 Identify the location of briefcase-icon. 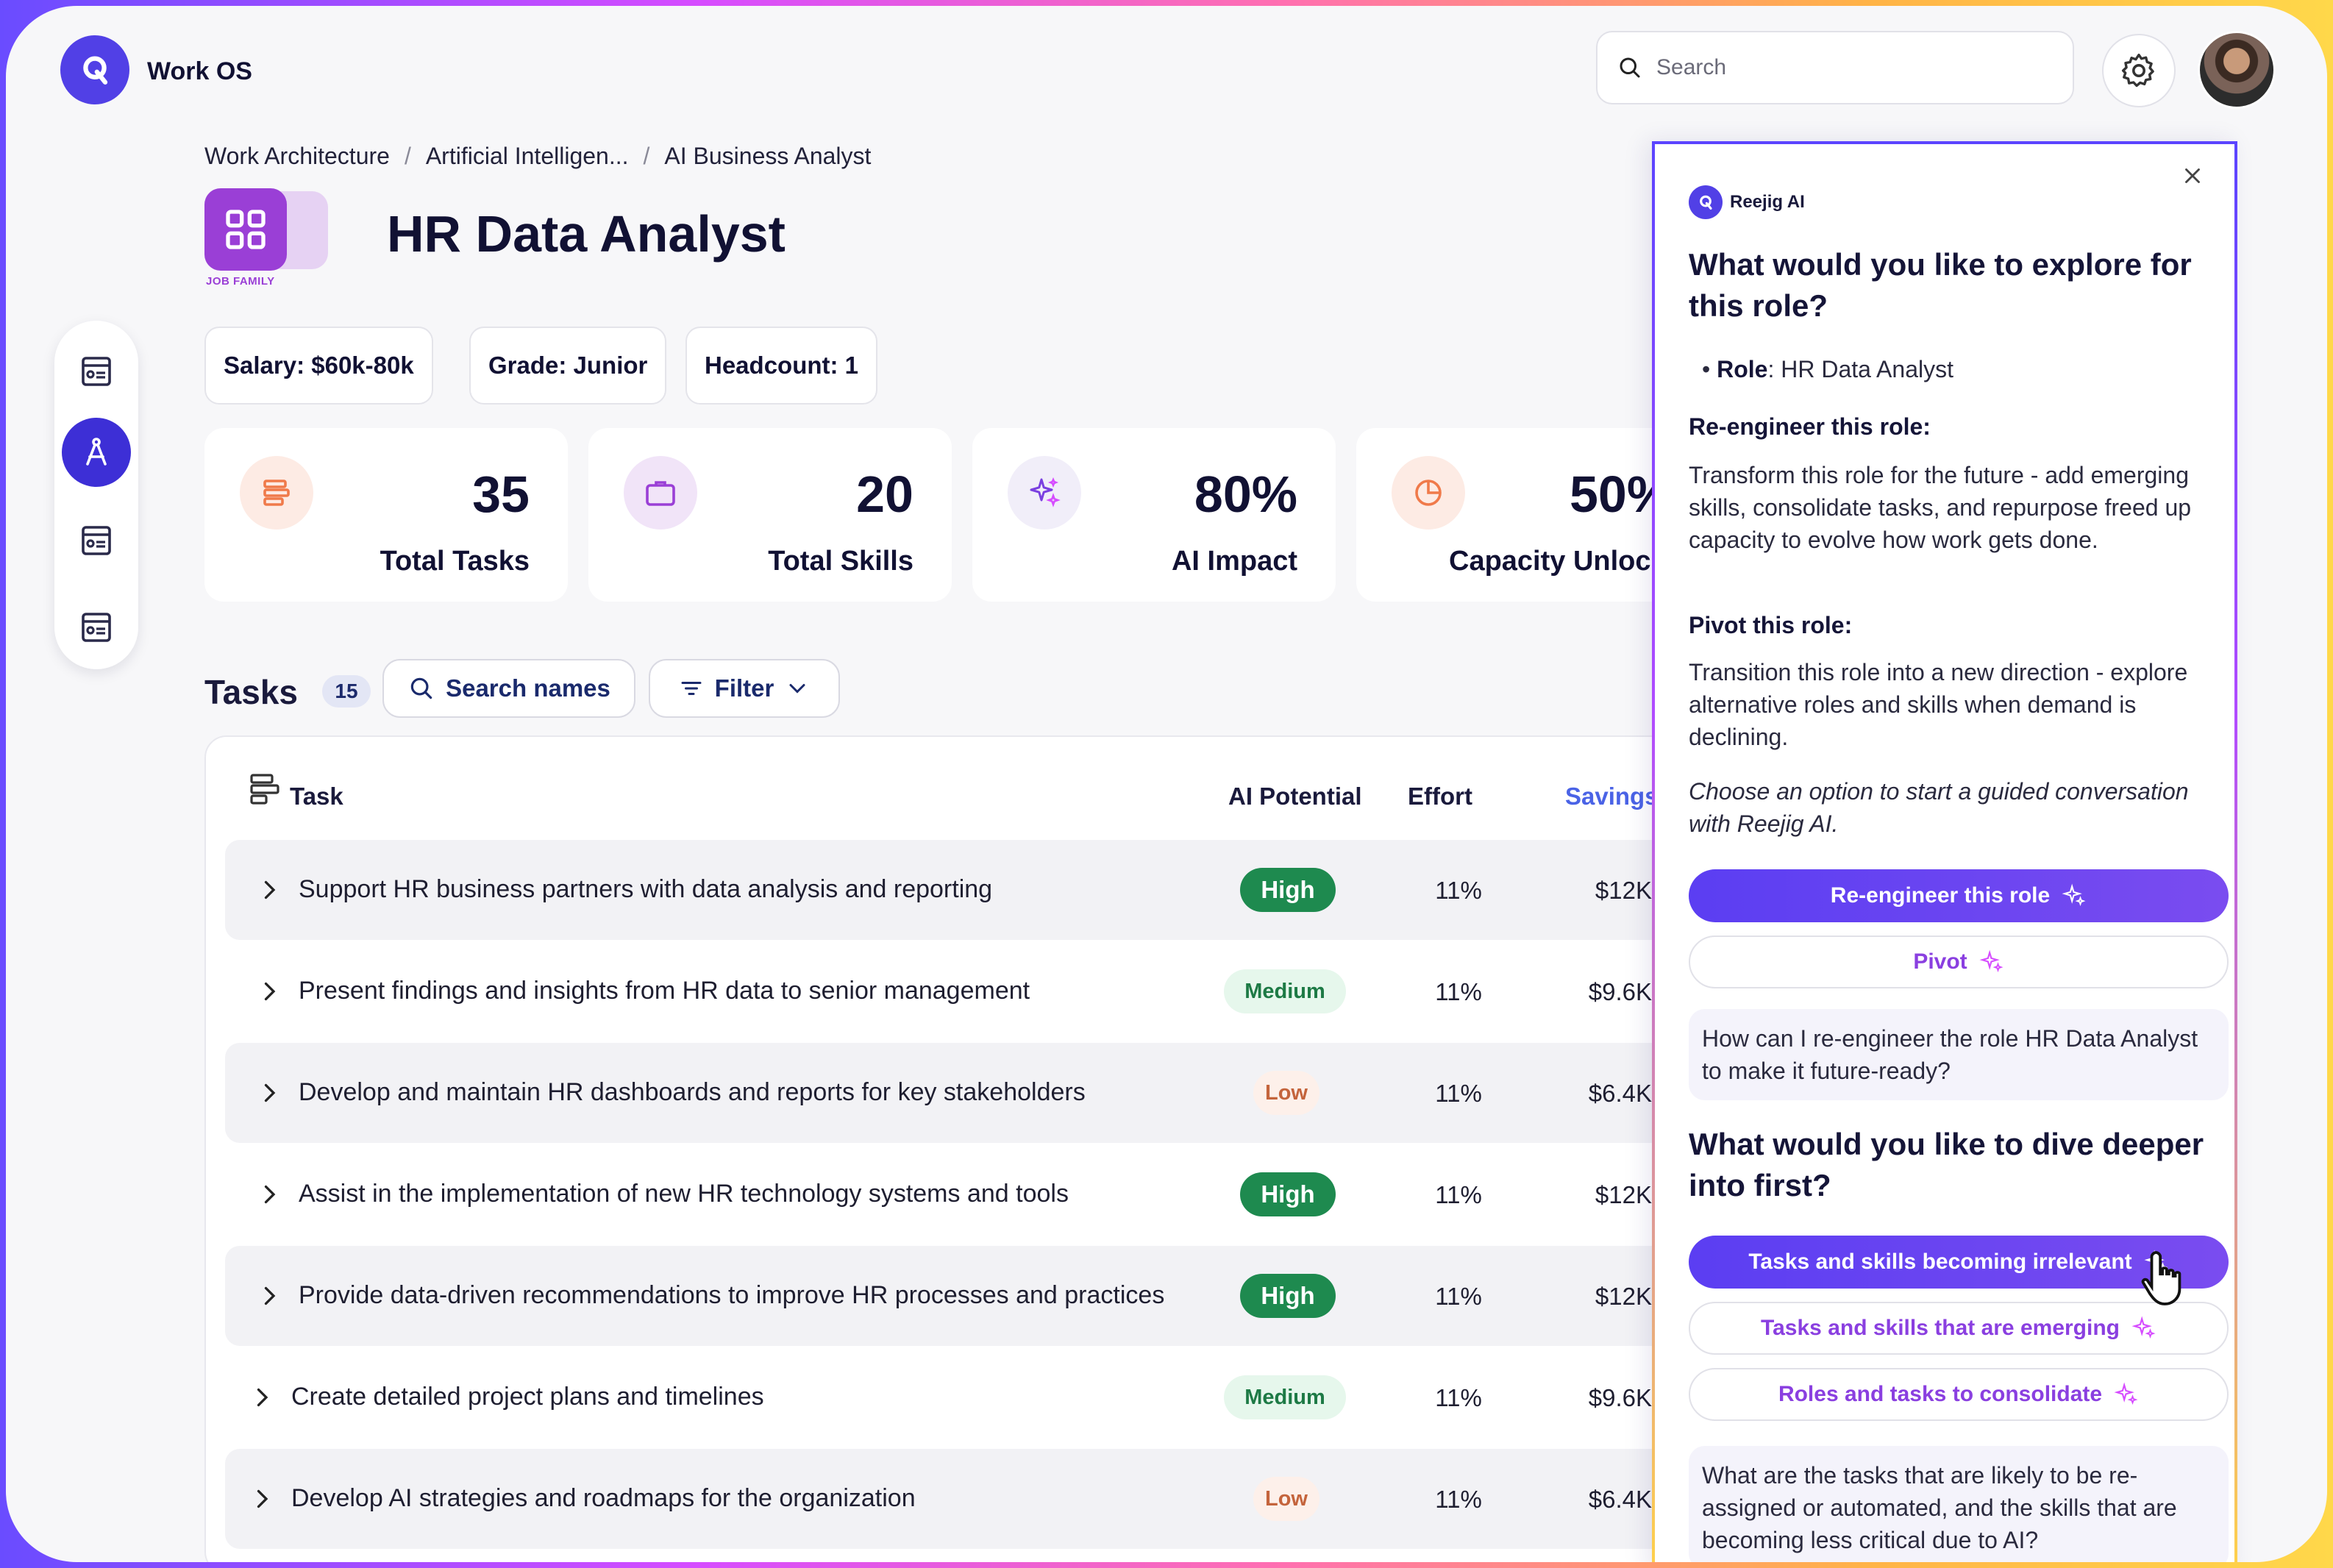
(661, 493).